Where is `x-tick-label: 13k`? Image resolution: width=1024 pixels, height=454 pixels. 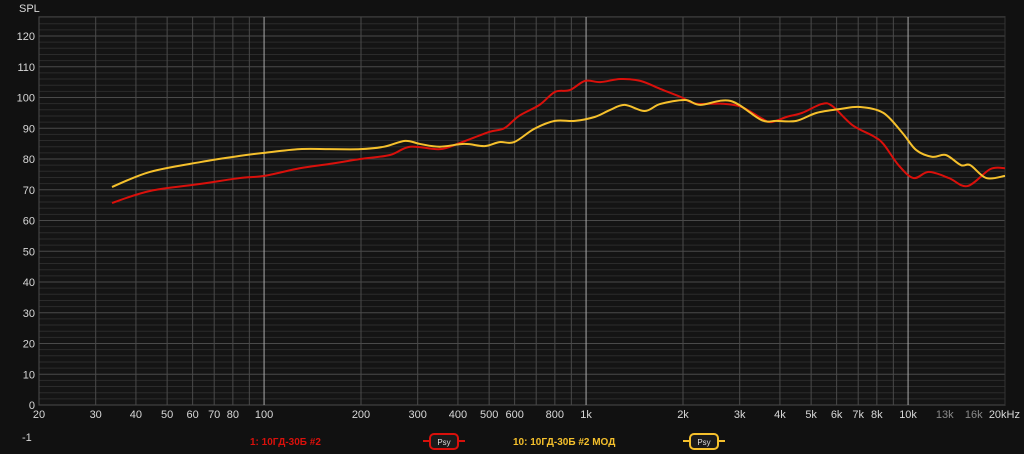
x-tick-label: 13k is located at coordinates (945, 415).